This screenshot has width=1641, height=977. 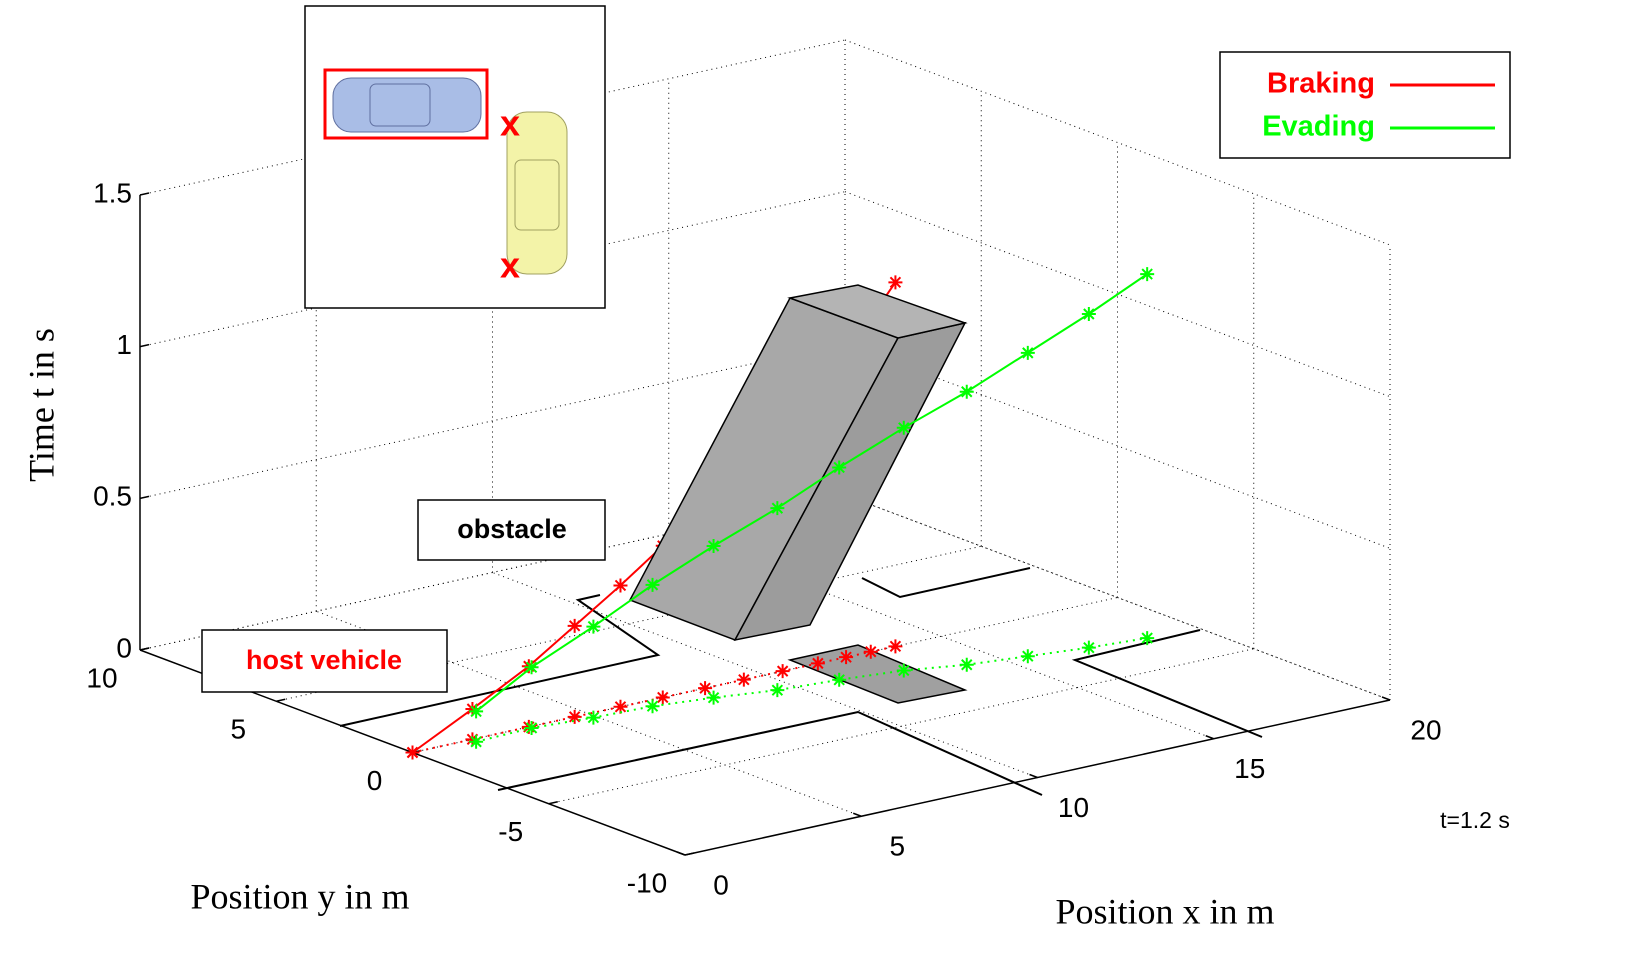 What do you see at coordinates (112, 192) in the screenshot?
I see `z-tick-label: 1.5` at bounding box center [112, 192].